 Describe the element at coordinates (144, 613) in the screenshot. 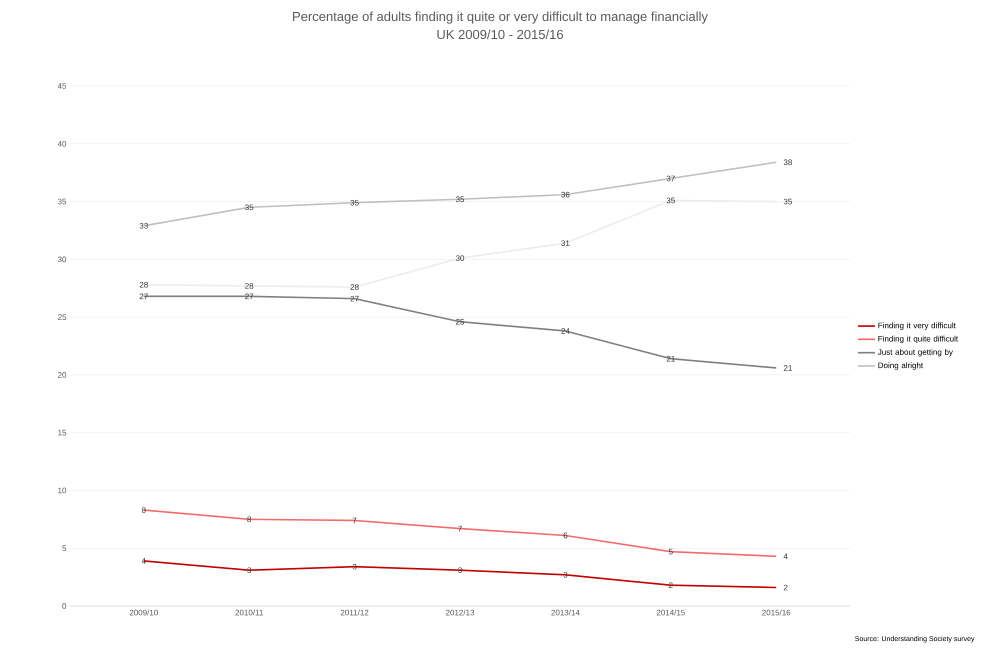

I see `x-tick-label: 2009/10` at that location.